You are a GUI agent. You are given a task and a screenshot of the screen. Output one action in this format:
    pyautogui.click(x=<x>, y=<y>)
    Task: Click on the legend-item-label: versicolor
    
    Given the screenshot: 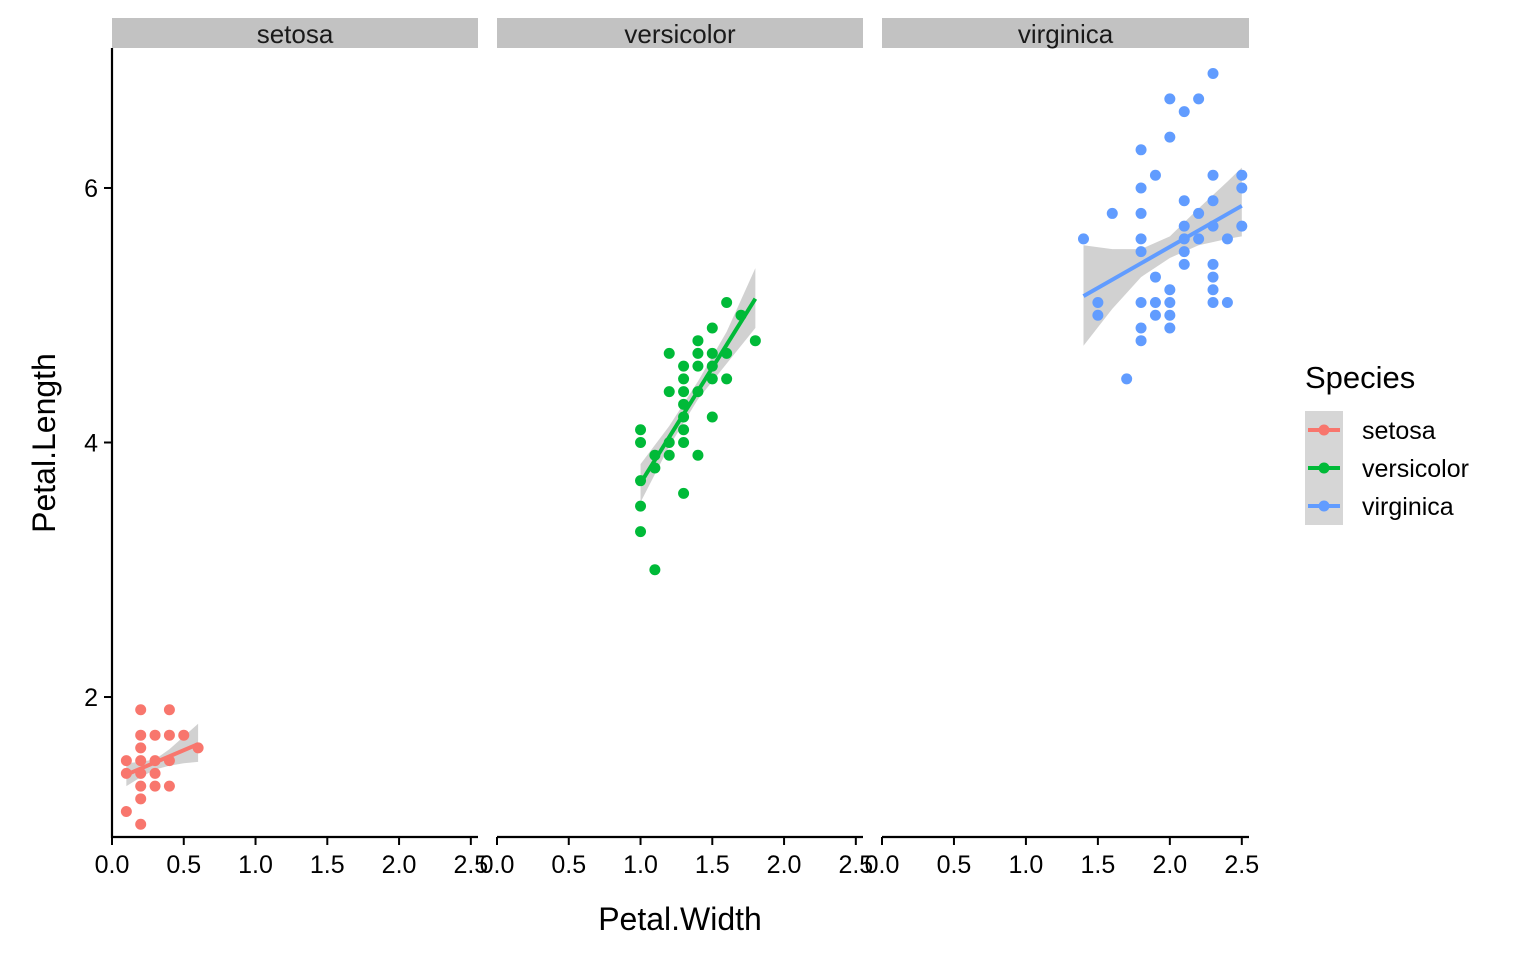 What is the action you would take?
    pyautogui.click(x=1415, y=469)
    